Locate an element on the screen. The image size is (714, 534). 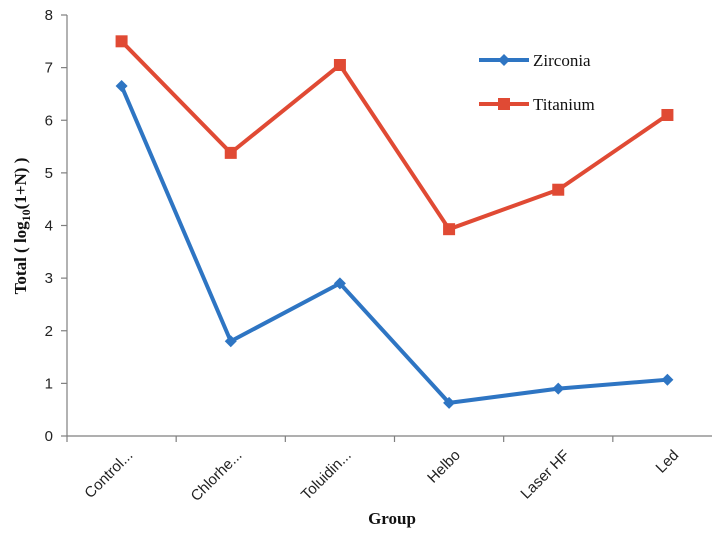
y-tick-label: 5 is located at coordinates (49, 173).